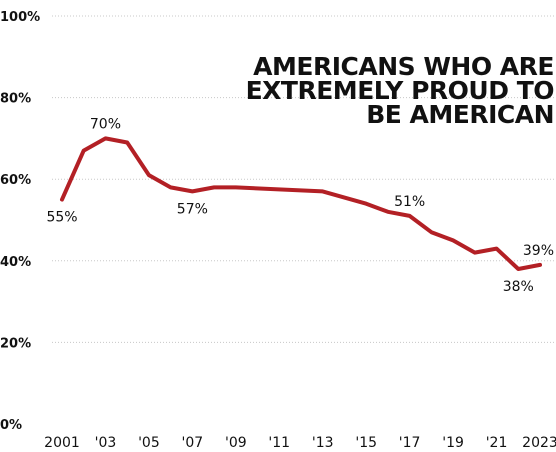  Describe the element at coordinates (403, 66) in the screenshot. I see `chart-title-line: AMERICANS WHO ARE` at that location.